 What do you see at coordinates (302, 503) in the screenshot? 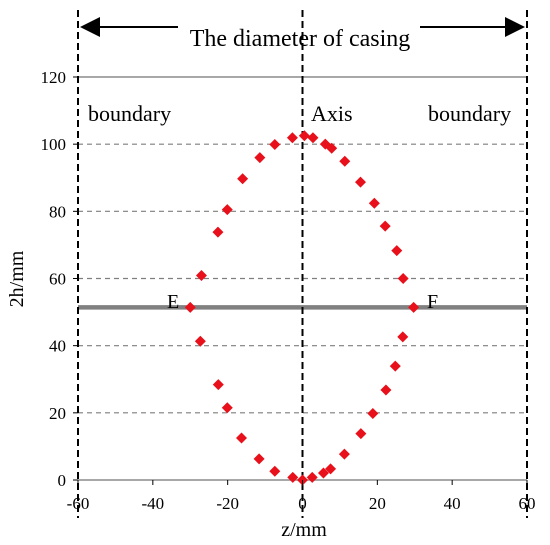
I see `x-tick-label: 0` at bounding box center [302, 503].